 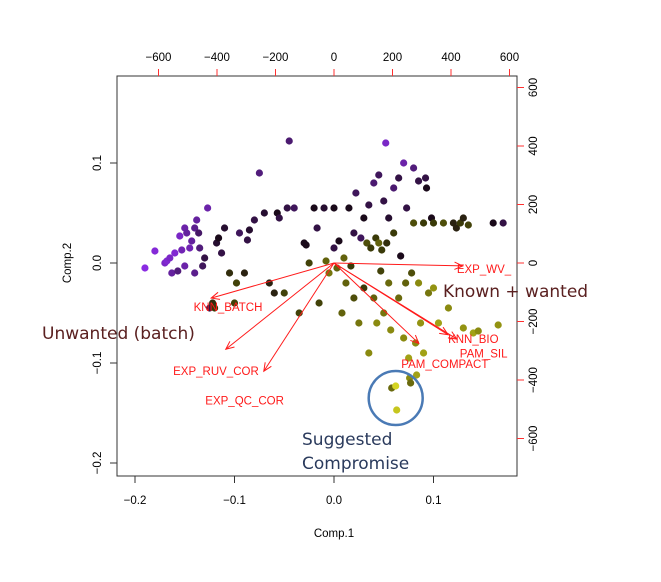 What do you see at coordinates (98, 263) in the screenshot?
I see `y-tick-label: 0.0` at bounding box center [98, 263].